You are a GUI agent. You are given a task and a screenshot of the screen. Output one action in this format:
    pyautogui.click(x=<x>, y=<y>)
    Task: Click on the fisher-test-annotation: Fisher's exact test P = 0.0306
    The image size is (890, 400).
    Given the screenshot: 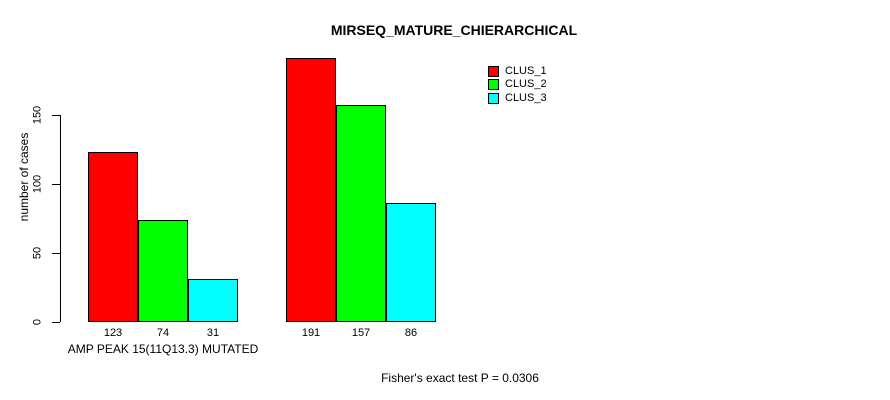 What is the action you would take?
    pyautogui.click(x=460, y=378)
    